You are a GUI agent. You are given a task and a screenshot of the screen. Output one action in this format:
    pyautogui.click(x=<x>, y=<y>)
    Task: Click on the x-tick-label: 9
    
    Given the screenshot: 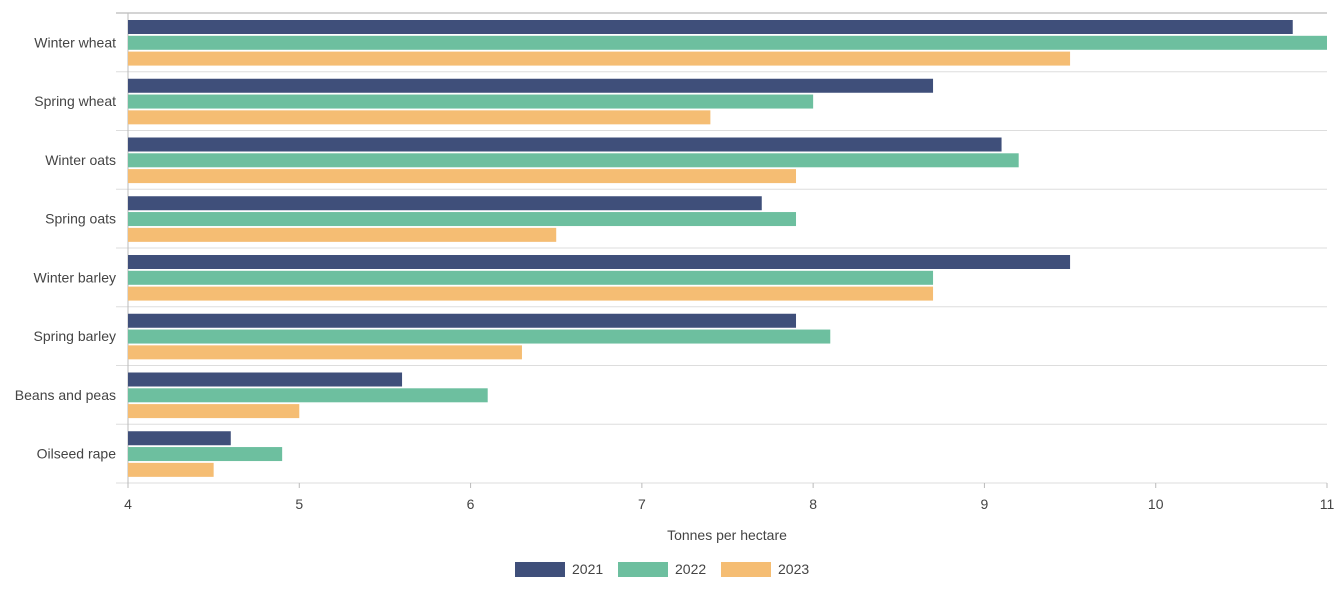 What is the action you would take?
    pyautogui.click(x=985, y=504)
    